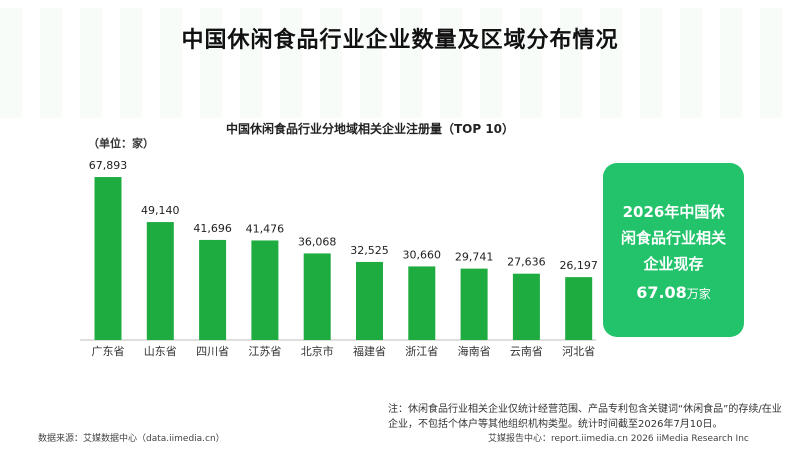 The image size is (800, 450). I want to click on callout-text: 2026年中国休闲食品行业相关企业现存, so click(673, 237).